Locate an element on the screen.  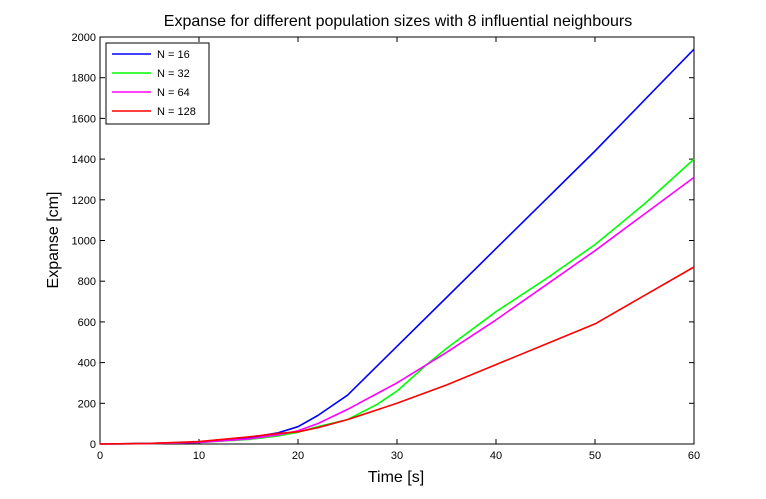
y-tick-label: 2000 is located at coordinates (84, 38).